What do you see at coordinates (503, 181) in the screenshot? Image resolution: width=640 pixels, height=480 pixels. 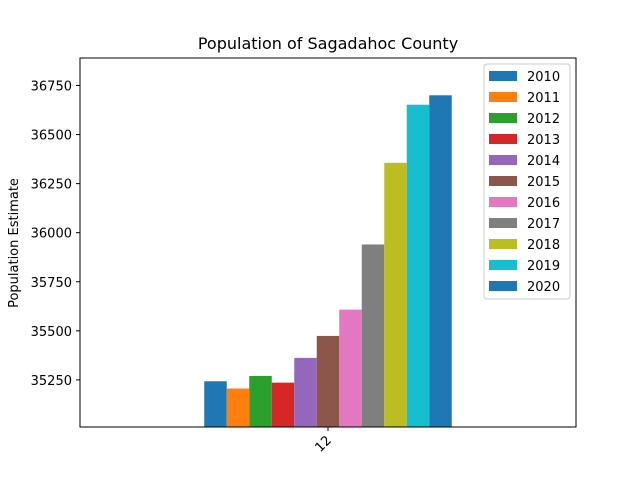 I see `legend-swatch-2015` at bounding box center [503, 181].